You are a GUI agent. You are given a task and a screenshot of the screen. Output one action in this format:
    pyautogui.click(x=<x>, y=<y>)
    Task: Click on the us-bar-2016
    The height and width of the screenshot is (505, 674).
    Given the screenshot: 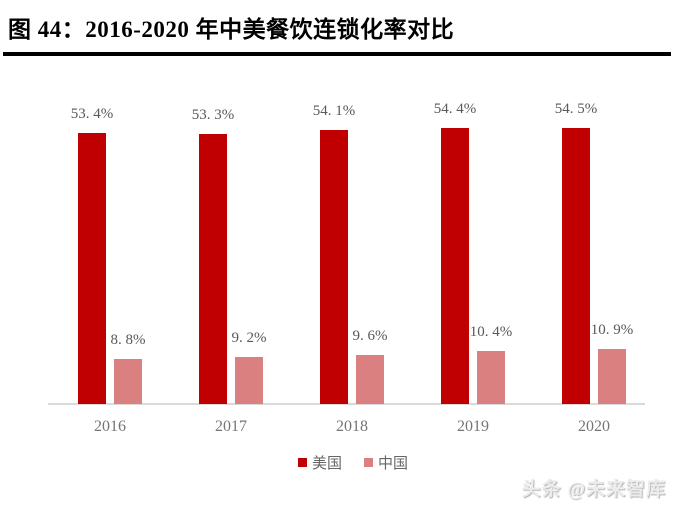 What is the action you would take?
    pyautogui.click(x=92, y=268)
    